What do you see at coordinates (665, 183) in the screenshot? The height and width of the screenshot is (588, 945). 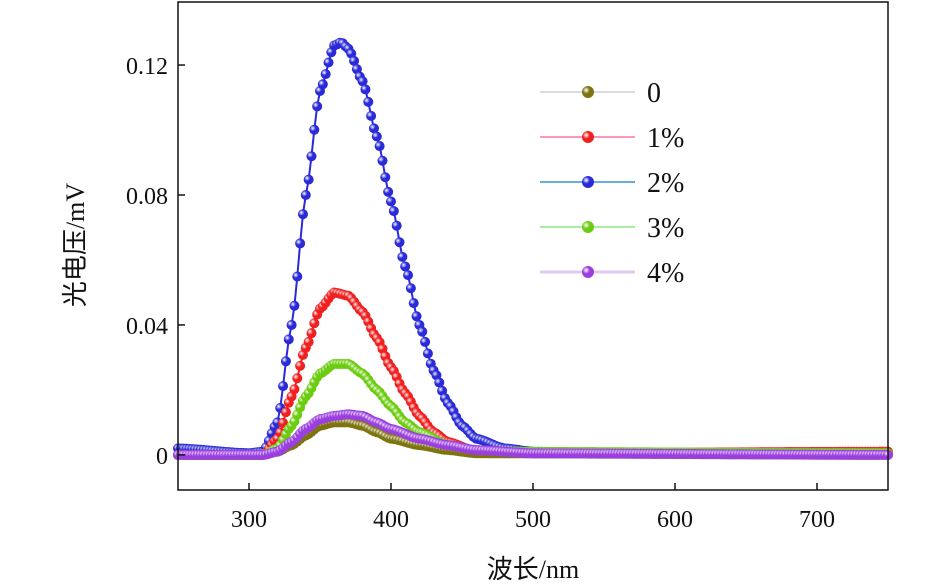 I see `legend-label: 2%` at bounding box center [665, 183].